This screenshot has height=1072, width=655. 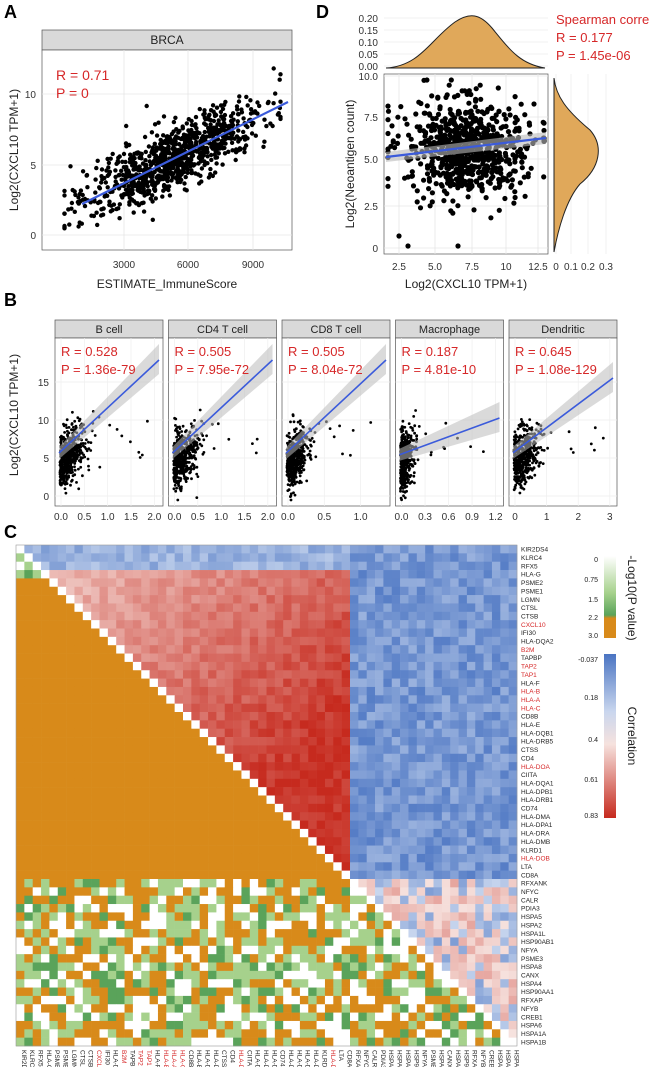 I want to click on panel-c-gene-label-col: CTSL, so click(x=81, y=1058).